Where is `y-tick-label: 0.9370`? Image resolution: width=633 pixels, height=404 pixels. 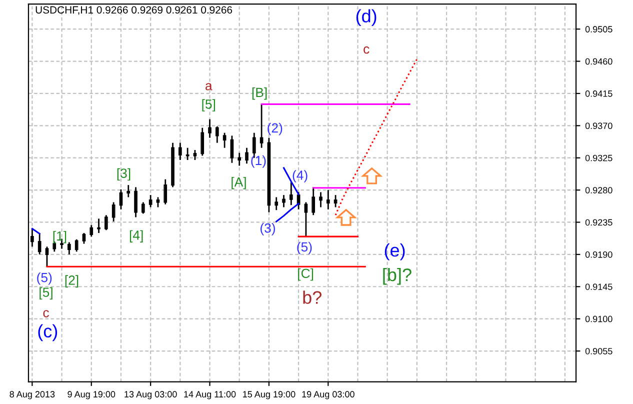 y-tick-label: 0.9370 is located at coordinates (598, 126).